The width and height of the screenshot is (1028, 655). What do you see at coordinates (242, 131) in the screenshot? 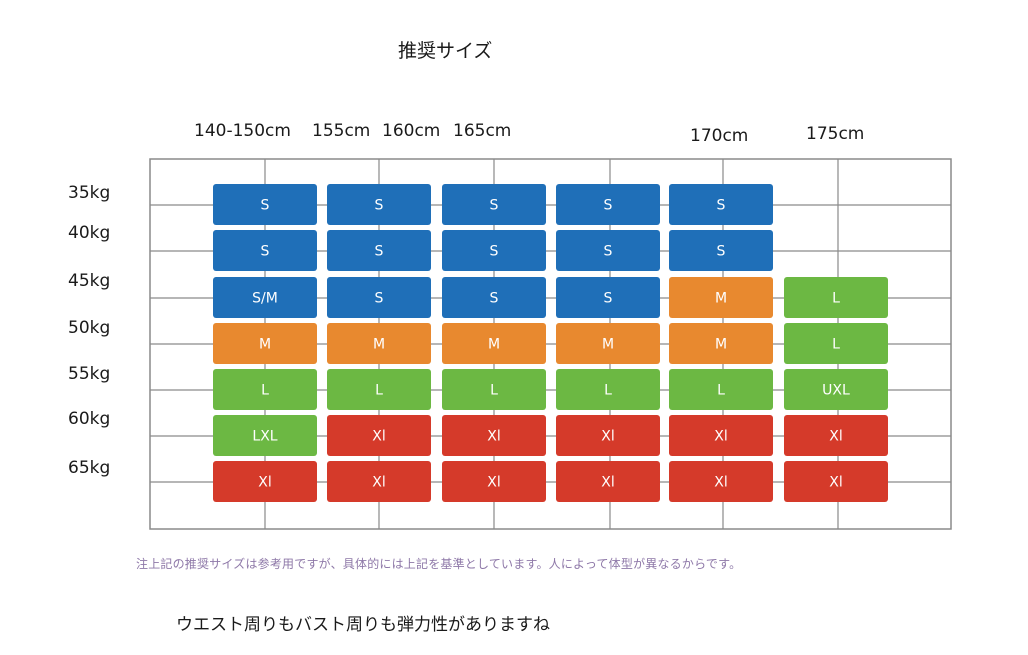
I see `column-label-140-150: 140-150cm` at bounding box center [242, 131].